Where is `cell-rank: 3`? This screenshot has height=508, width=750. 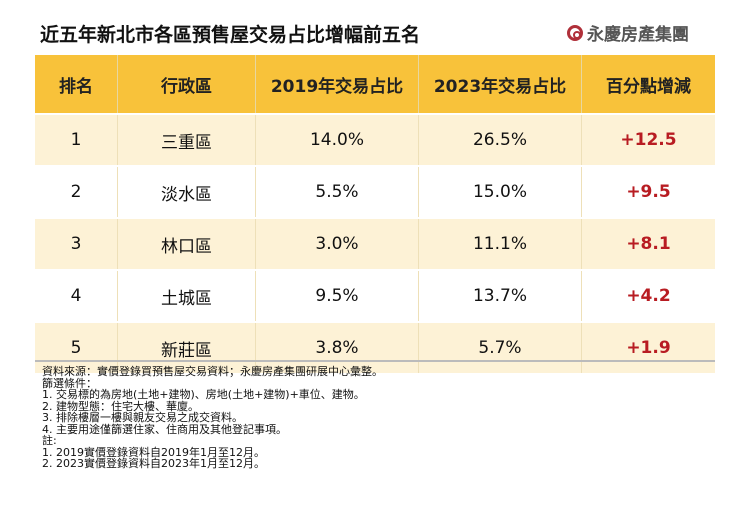
cell-rank: 3 is located at coordinates (76, 243).